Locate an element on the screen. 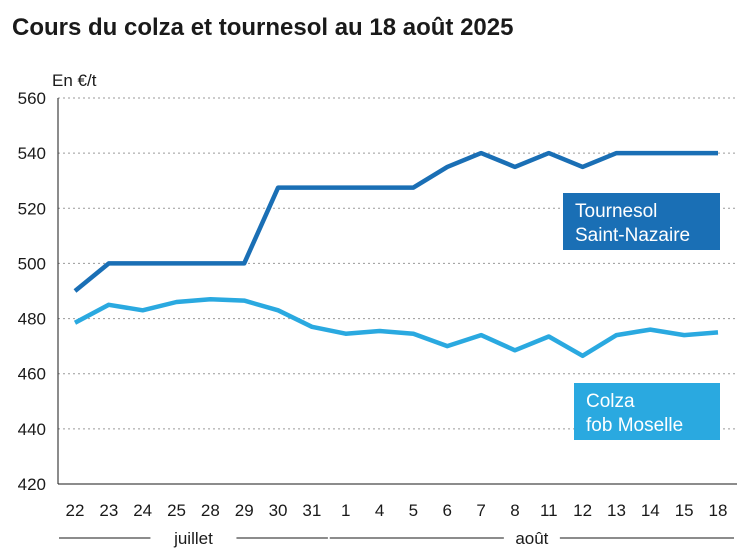  y-tick-label: 420 is located at coordinates (32, 484).